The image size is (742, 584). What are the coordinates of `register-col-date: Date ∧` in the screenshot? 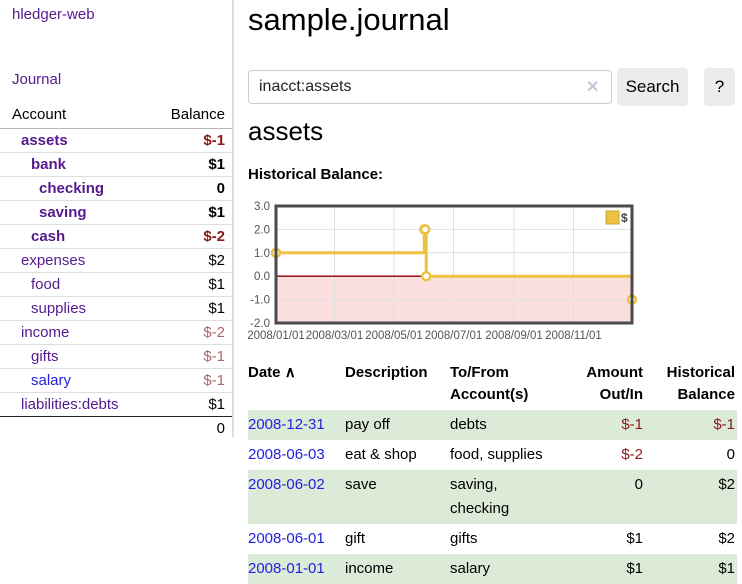 It's located at (272, 372).